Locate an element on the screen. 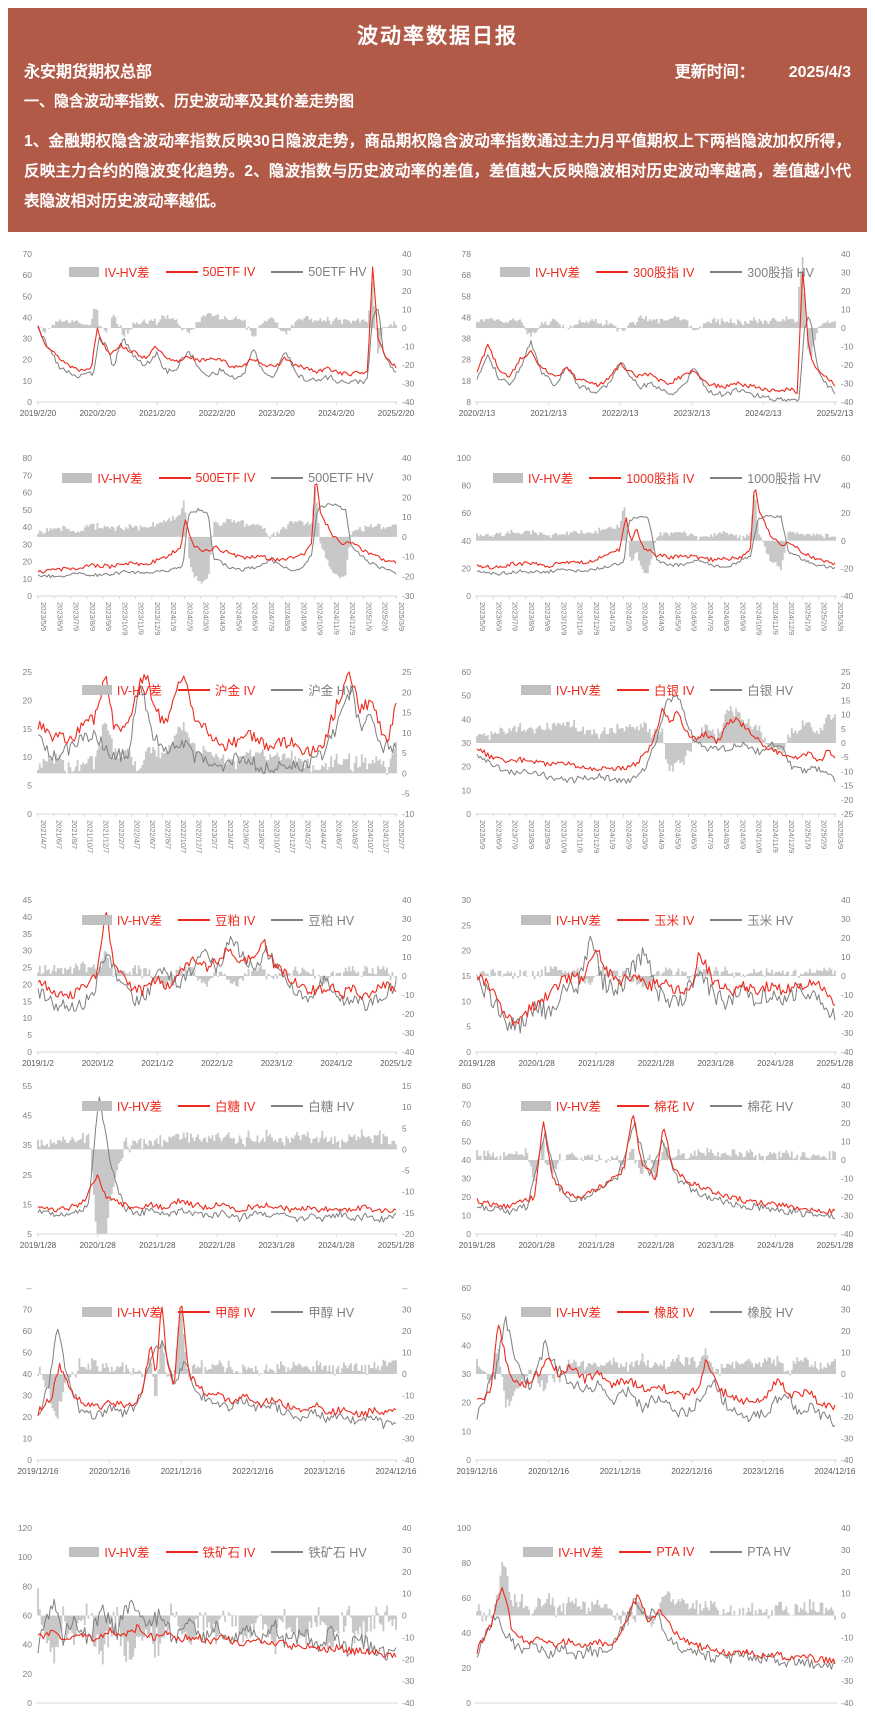 The image size is (875, 1725). page-title: 波动率数据日报 is located at coordinates (437, 36).